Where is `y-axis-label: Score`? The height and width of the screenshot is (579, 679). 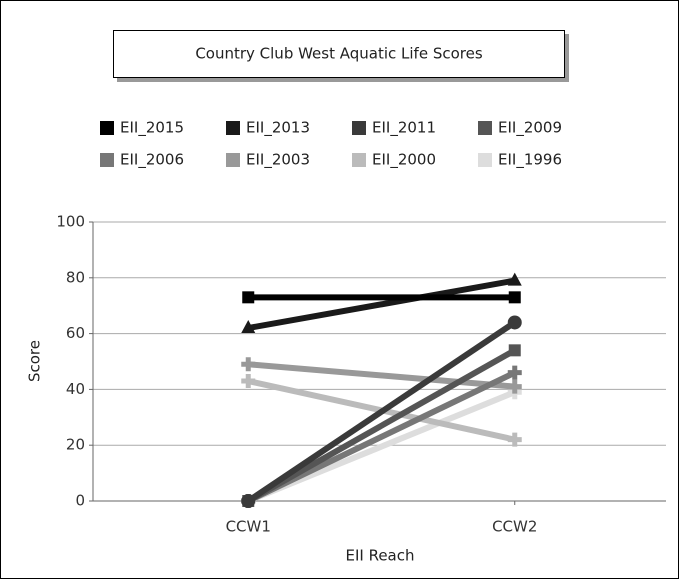 y-axis-label: Score is located at coordinates (35, 361).